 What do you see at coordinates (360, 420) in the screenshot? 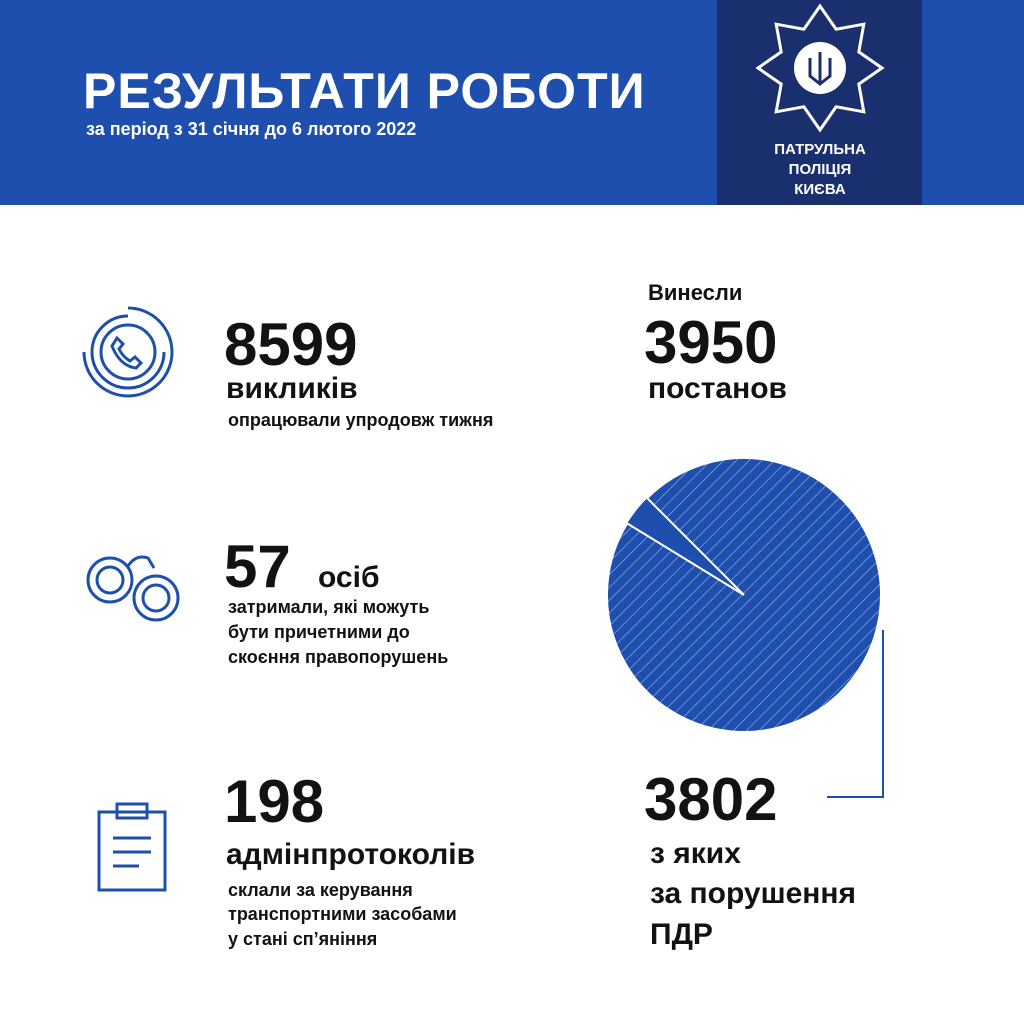
I see `calls-note: опрацювали упродовж тижня` at bounding box center [360, 420].